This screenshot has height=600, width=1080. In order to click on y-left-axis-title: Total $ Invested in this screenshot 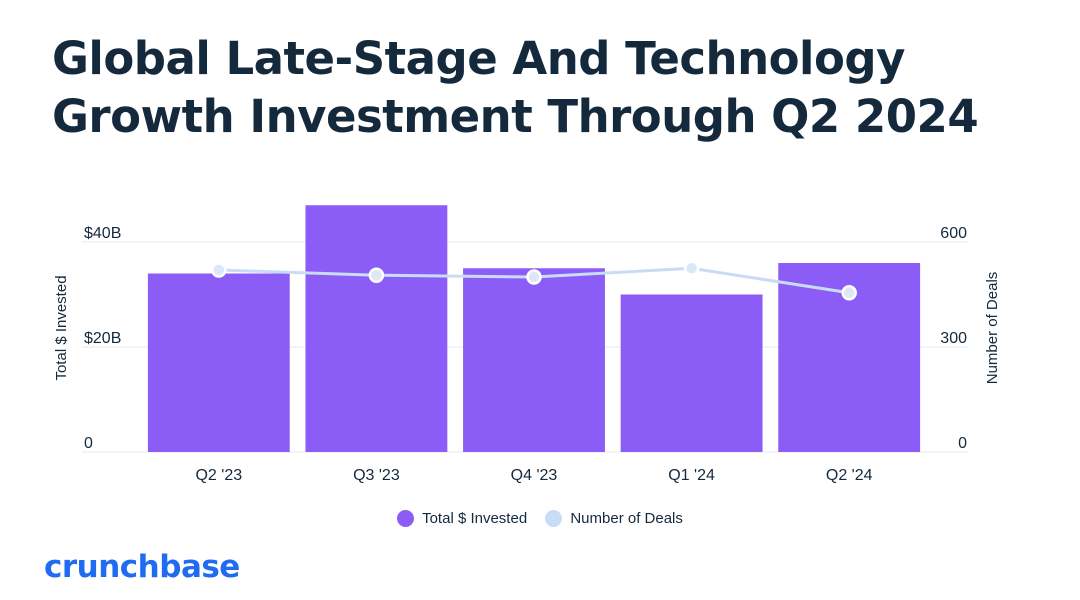, I will do `click(61, 327)`.